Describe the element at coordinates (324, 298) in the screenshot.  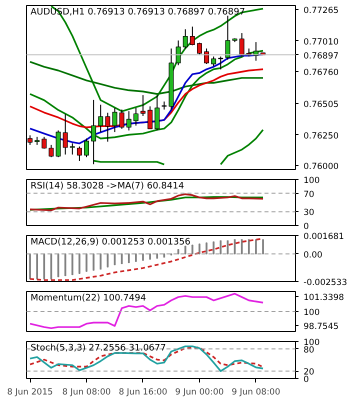
I see `y-tick-label: 101.3398` at that location.